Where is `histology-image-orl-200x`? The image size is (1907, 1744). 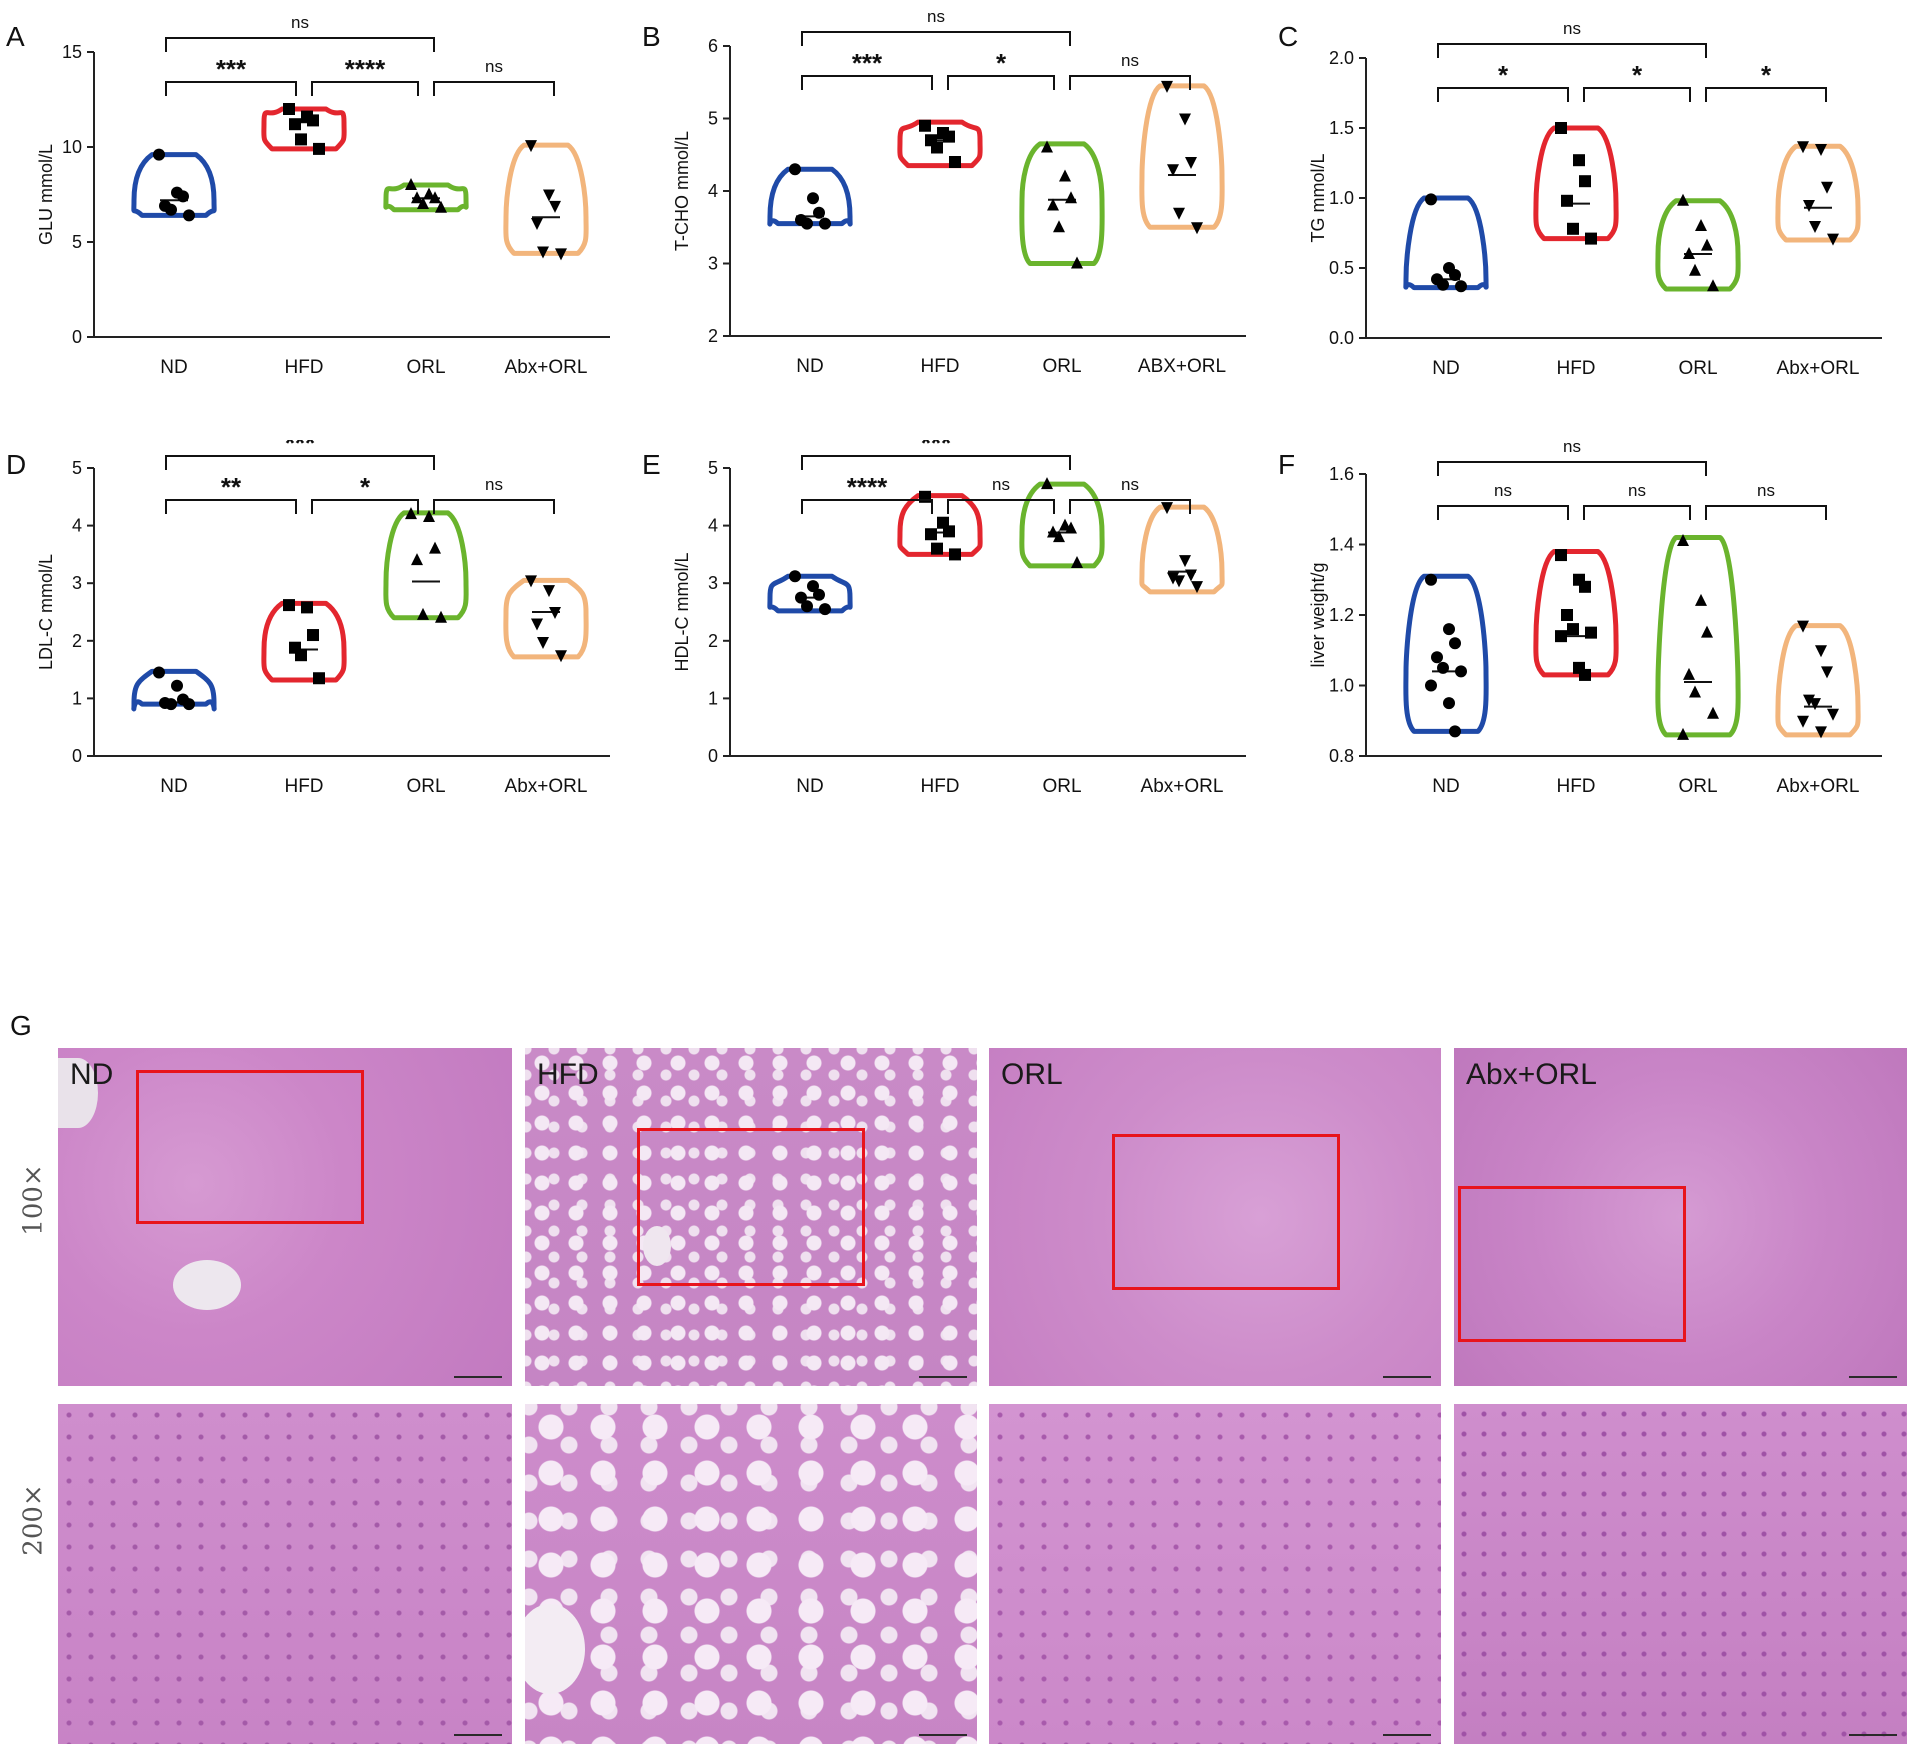
histology-image-orl-200x is located at coordinates (1215, 1574).